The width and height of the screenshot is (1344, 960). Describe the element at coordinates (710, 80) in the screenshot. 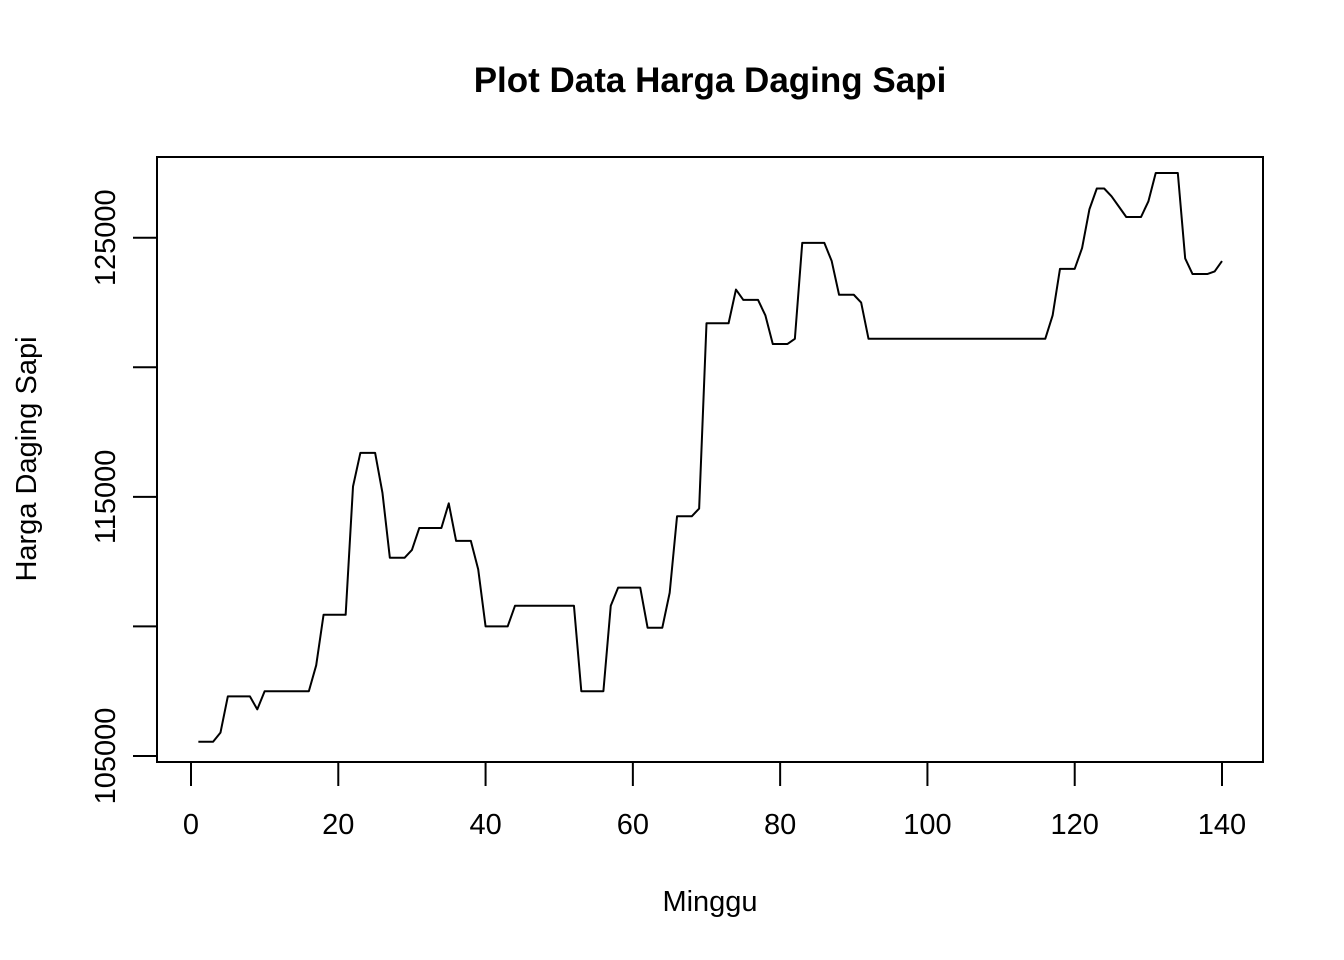

I see `chart-title: Plot Data Harga Daging Sapi` at that location.